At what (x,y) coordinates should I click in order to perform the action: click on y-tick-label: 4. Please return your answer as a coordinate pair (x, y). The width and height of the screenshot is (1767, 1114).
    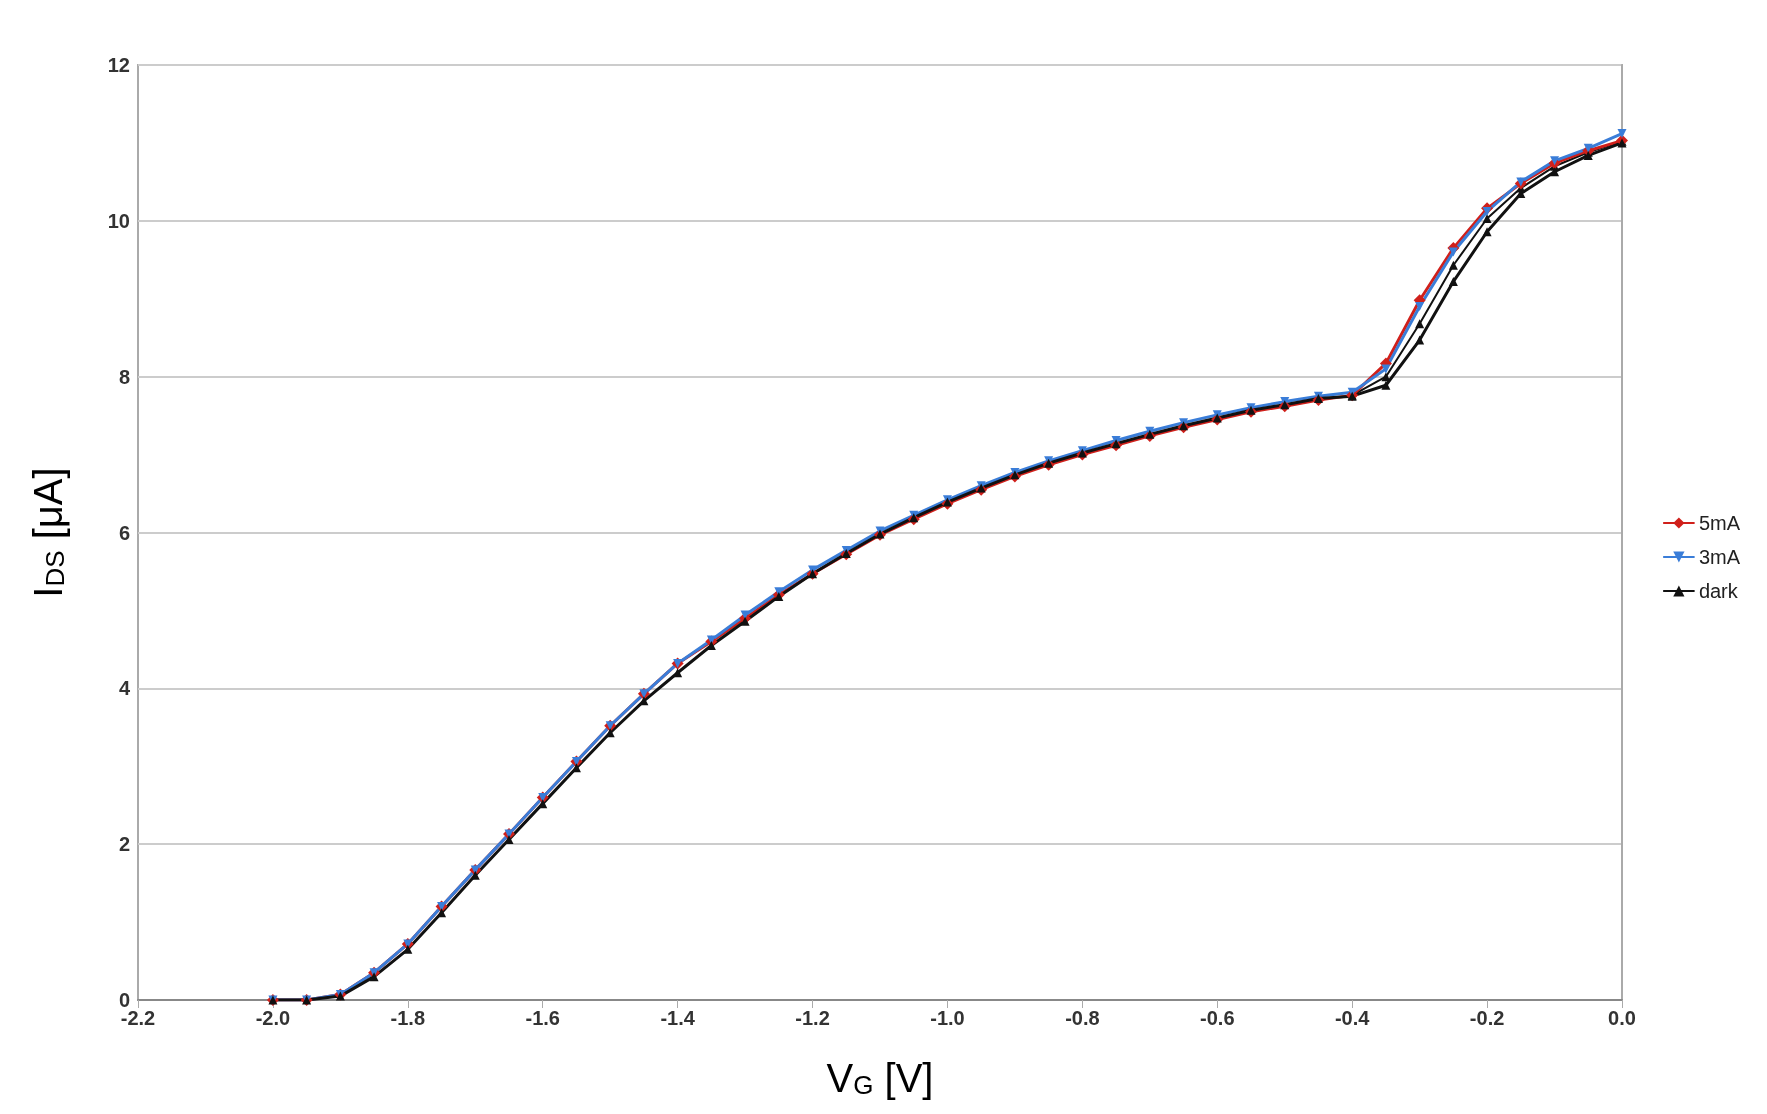
    Looking at the image, I should click on (124, 688).